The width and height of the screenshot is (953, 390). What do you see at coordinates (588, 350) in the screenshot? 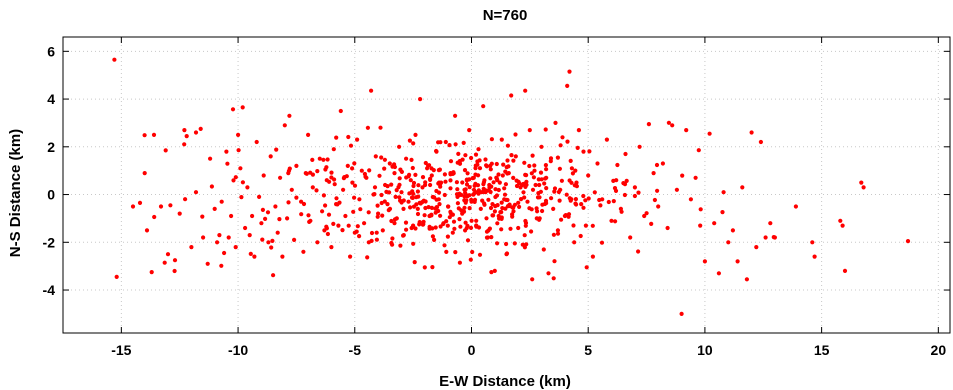
I see `x-tick-label: 5` at bounding box center [588, 350].